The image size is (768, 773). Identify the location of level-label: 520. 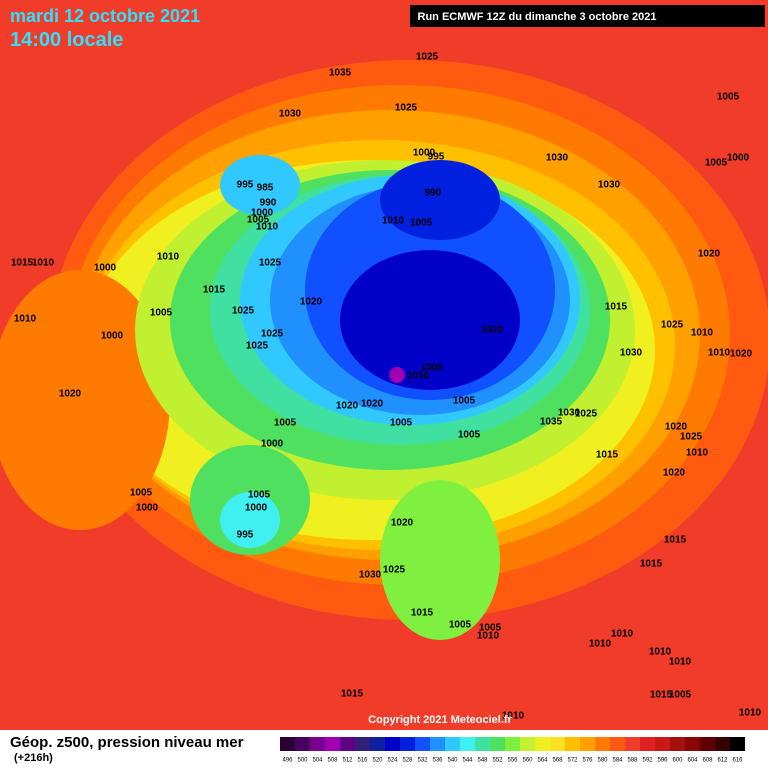
(377, 761).